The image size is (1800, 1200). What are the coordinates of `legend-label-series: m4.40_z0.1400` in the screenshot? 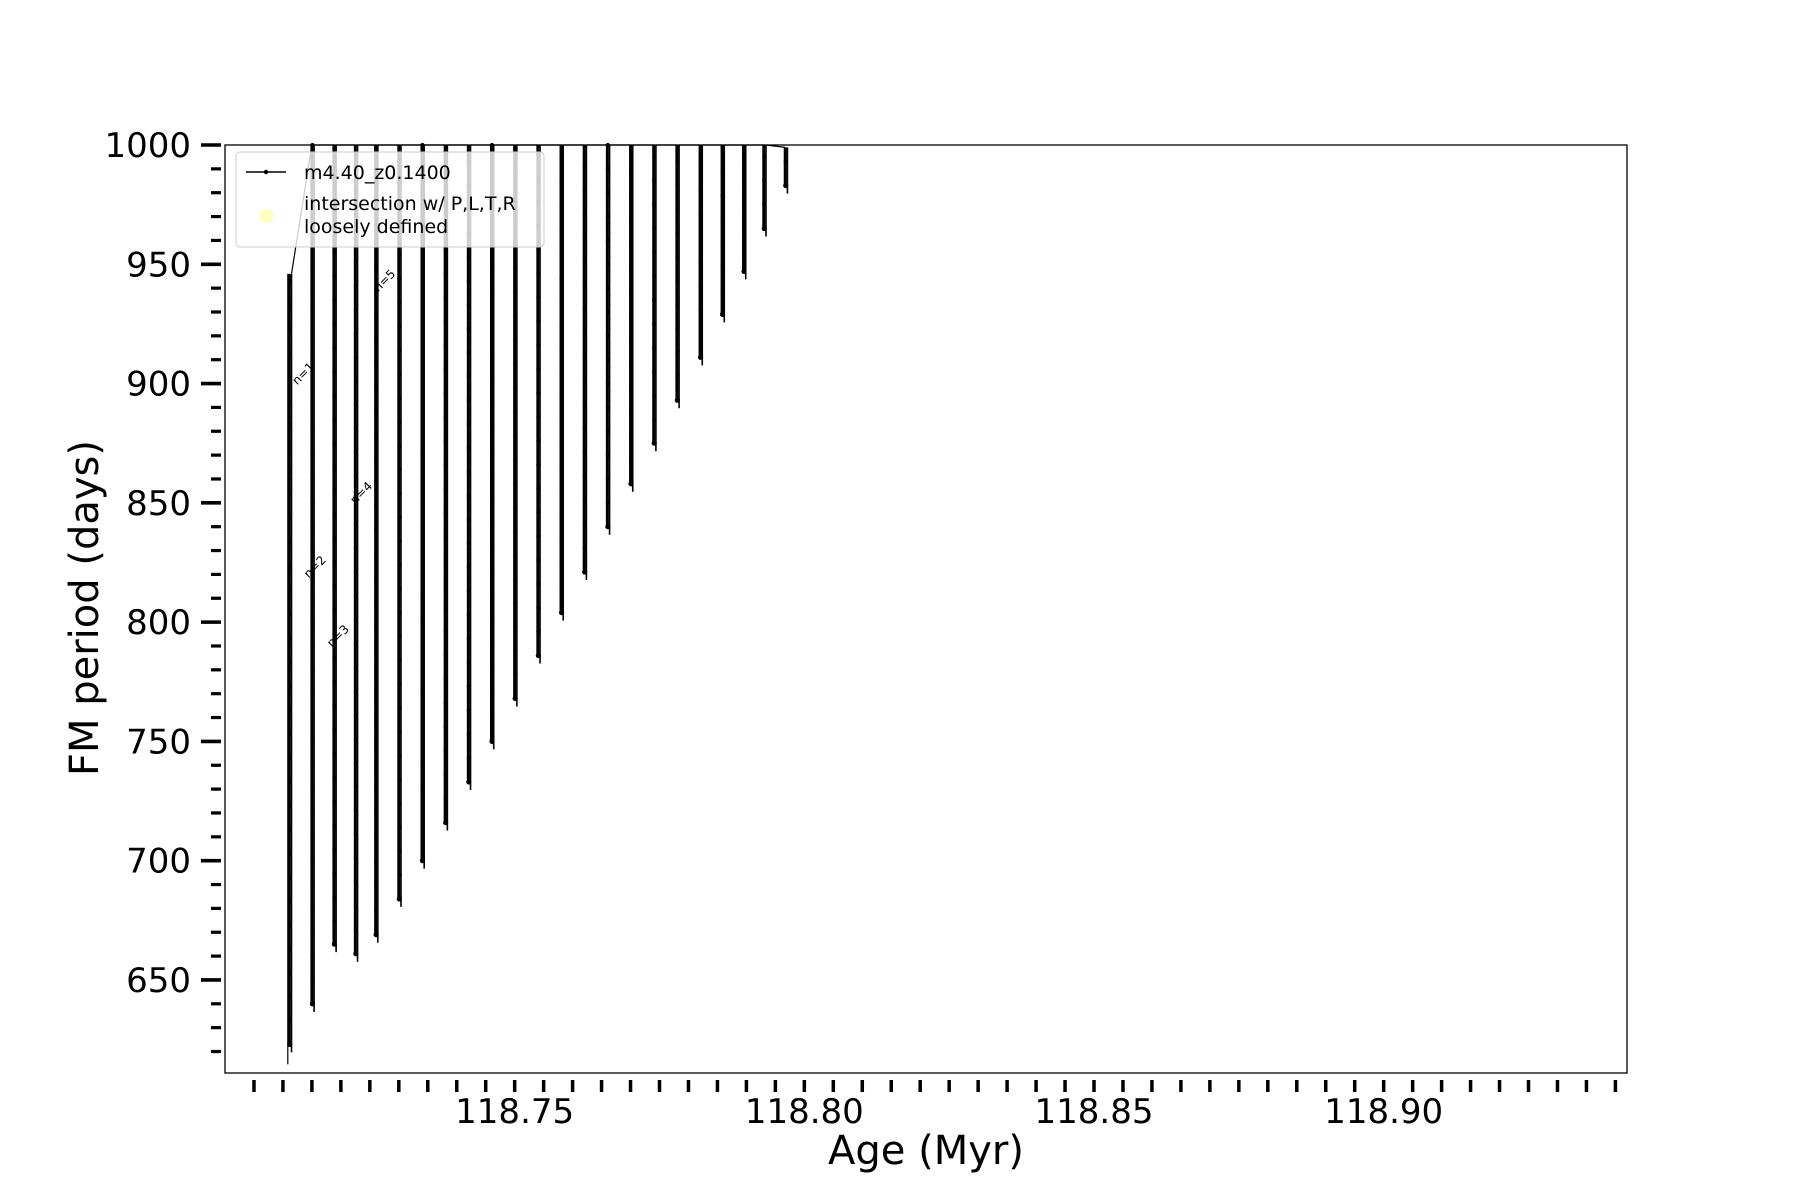 It's located at (377, 173).